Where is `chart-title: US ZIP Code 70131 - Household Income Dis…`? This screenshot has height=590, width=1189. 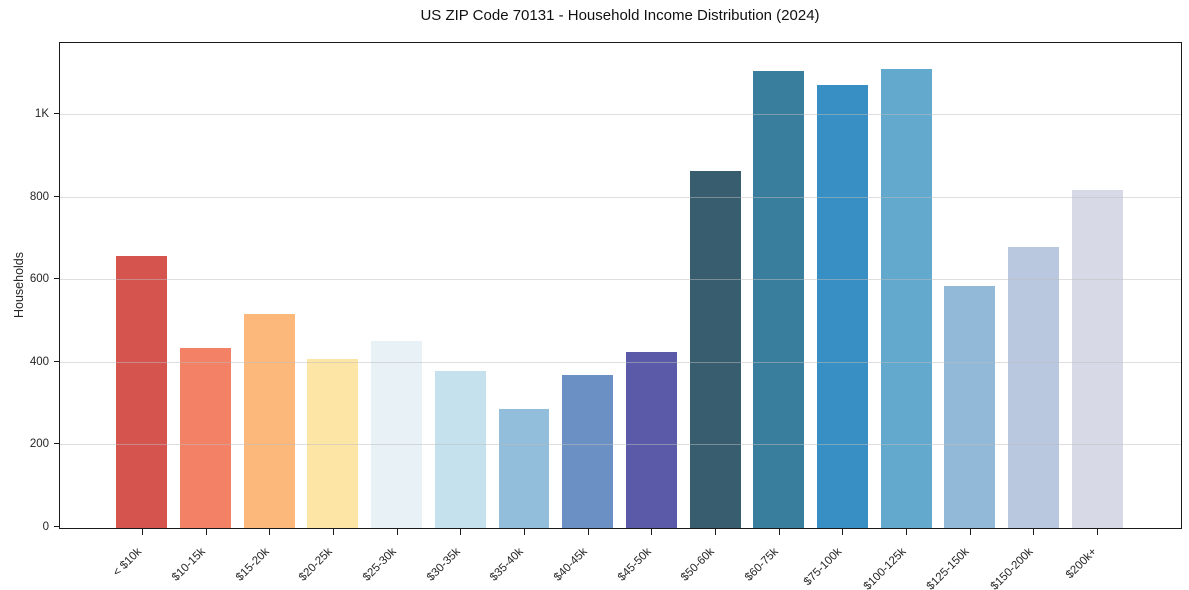 chart-title: US ZIP Code 70131 - Household Income Dis… is located at coordinates (620, 15).